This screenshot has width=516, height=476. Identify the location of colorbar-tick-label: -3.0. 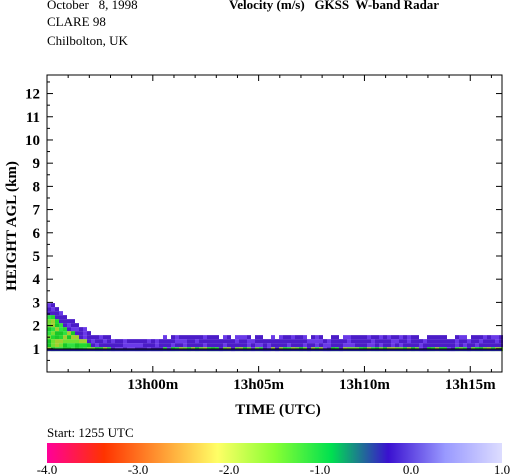
(138, 469).